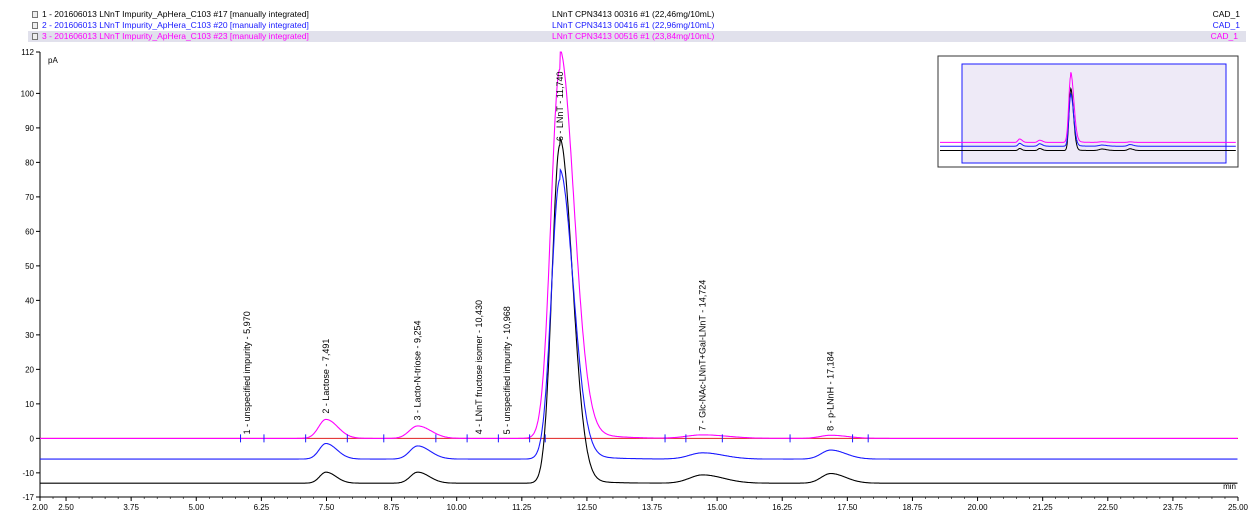  I want to click on x-tick-label: 18.75, so click(912, 507).